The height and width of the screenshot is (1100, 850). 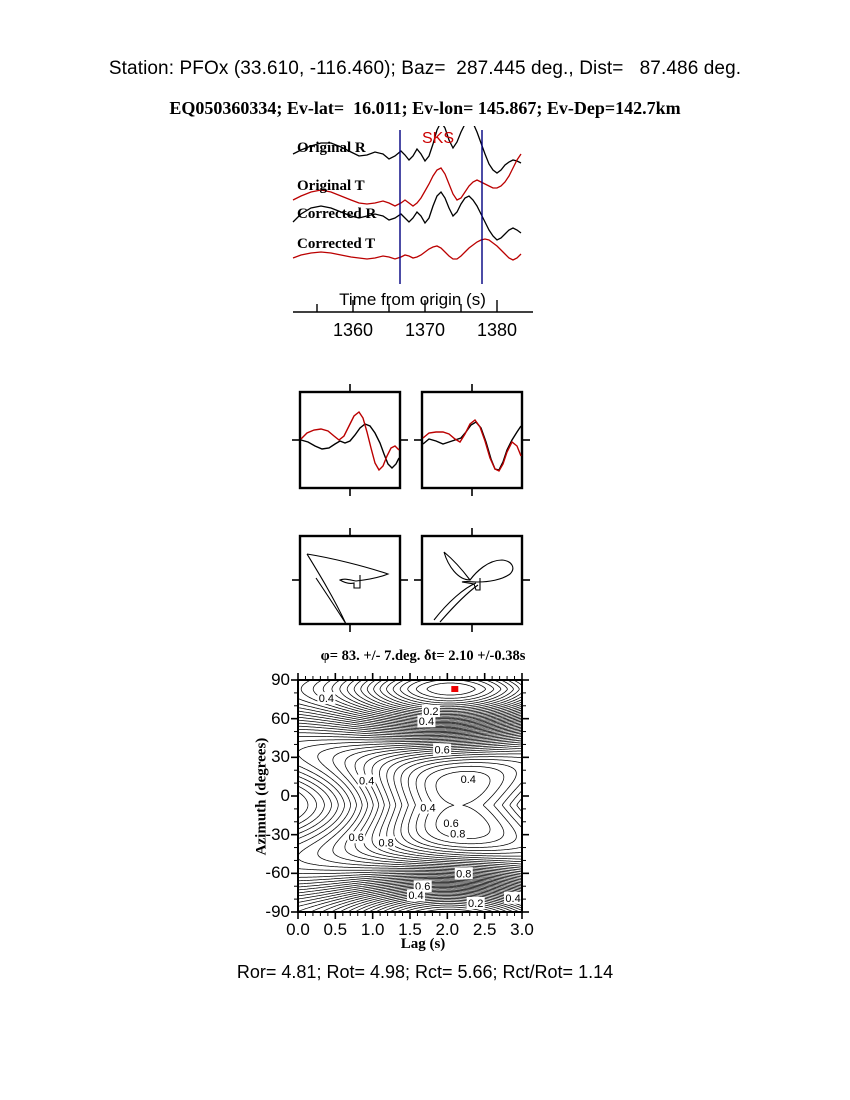 I want to click on xtick-2p5: 2.5, so click(x=484, y=929).